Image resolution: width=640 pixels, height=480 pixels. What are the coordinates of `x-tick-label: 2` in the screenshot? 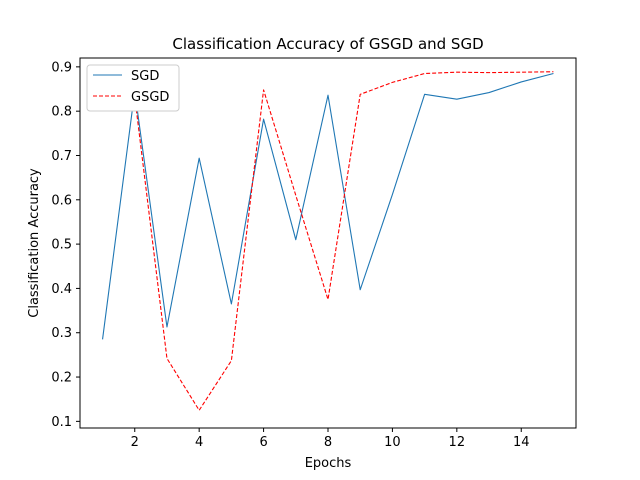 It's located at (135, 442).